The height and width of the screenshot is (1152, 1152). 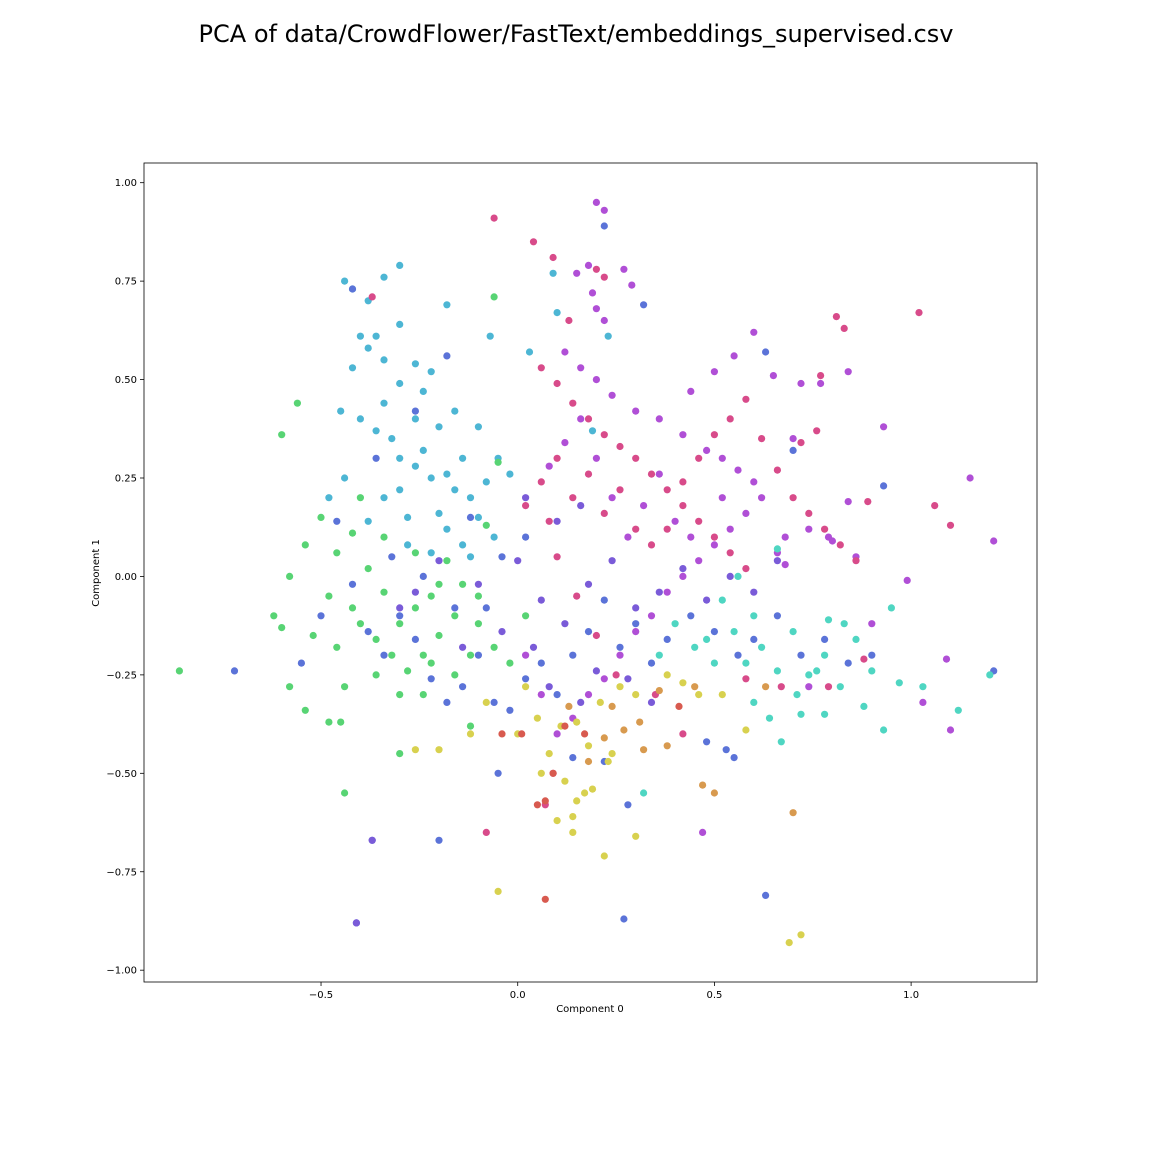 I want to click on y-tick-label: 1.00, so click(x=126, y=183).